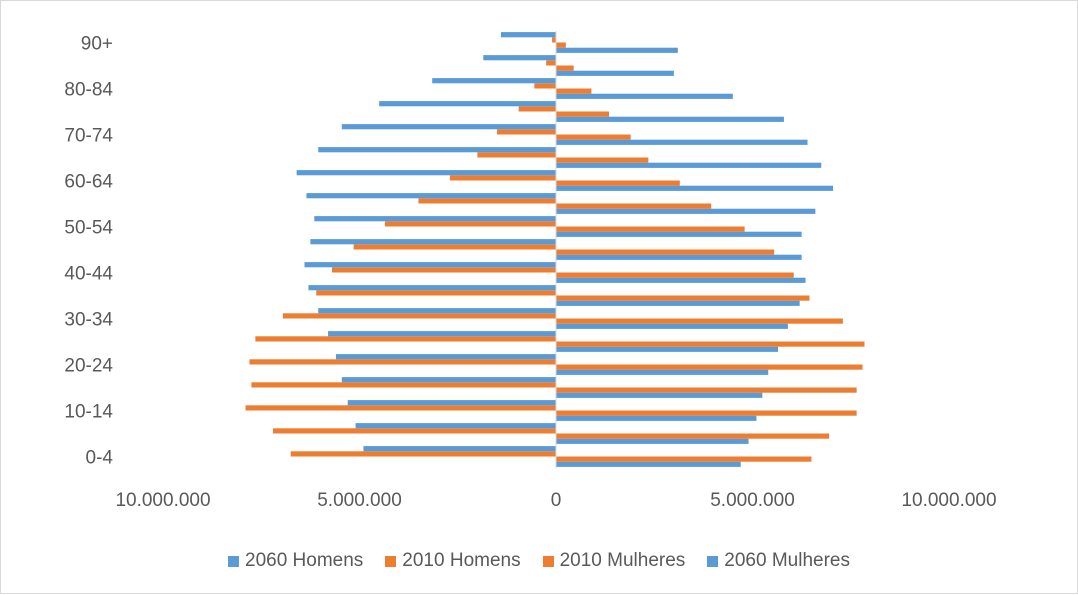 This screenshot has width=1078, height=595. Describe the element at coordinates (88, 90) in the screenshot. I see `y-tick-label: 80-84` at that location.